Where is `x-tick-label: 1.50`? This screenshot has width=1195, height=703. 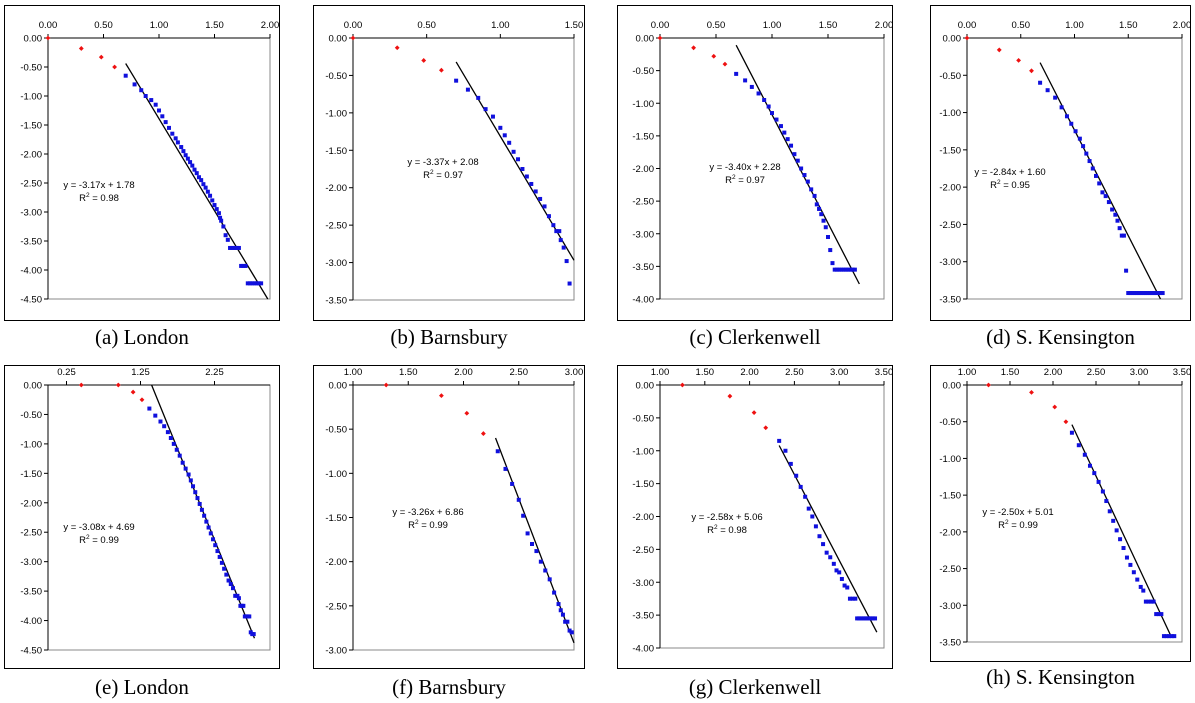
x-tick-label: 1.50 is located at coordinates (705, 372).